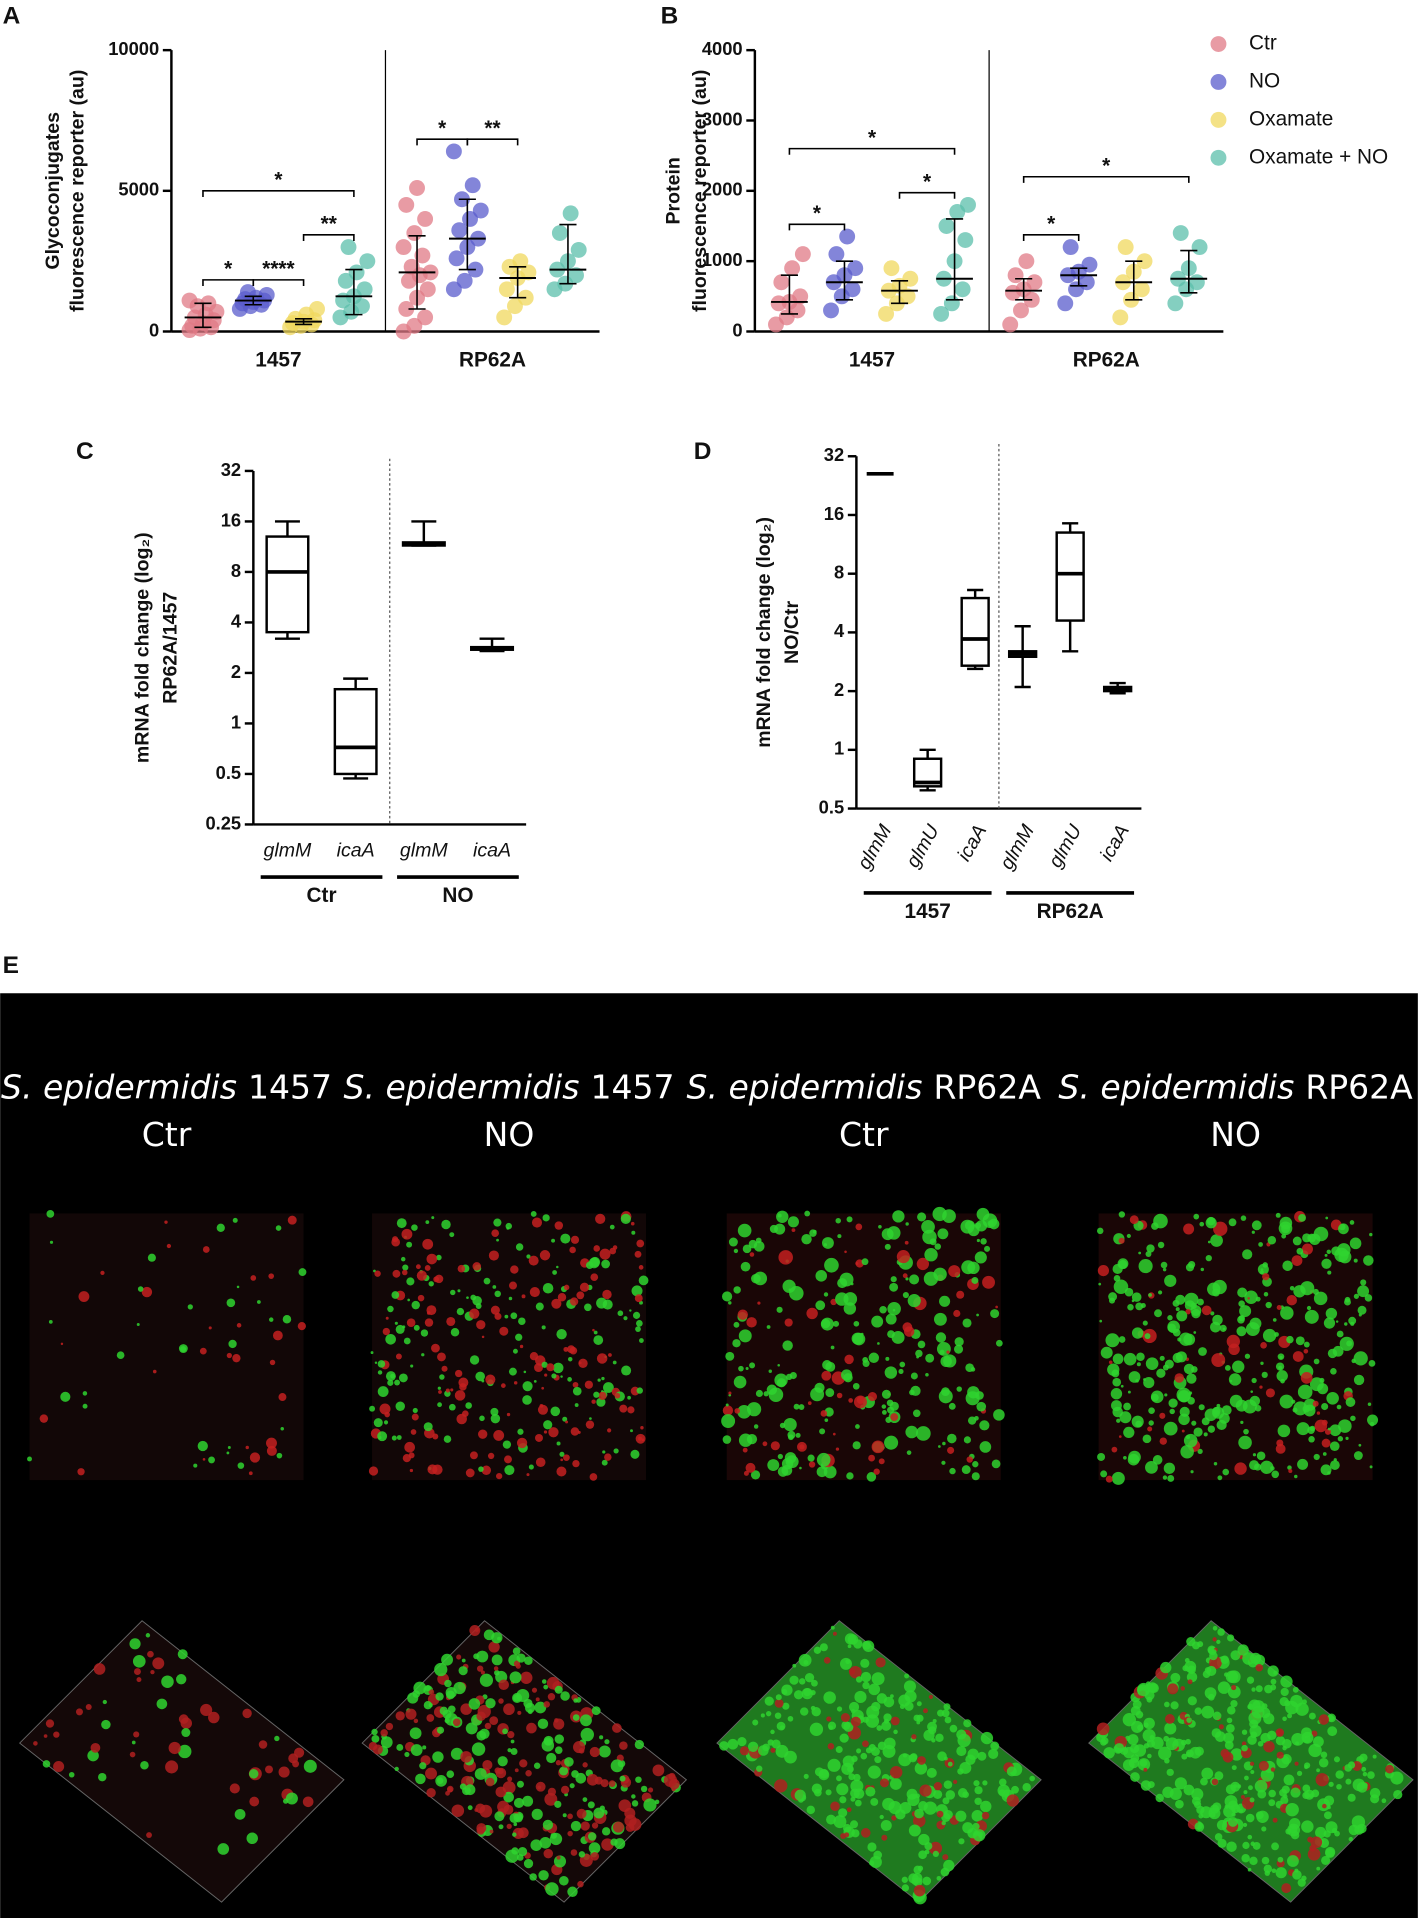  I want to click on y-tick-label: 8, so click(236, 570).